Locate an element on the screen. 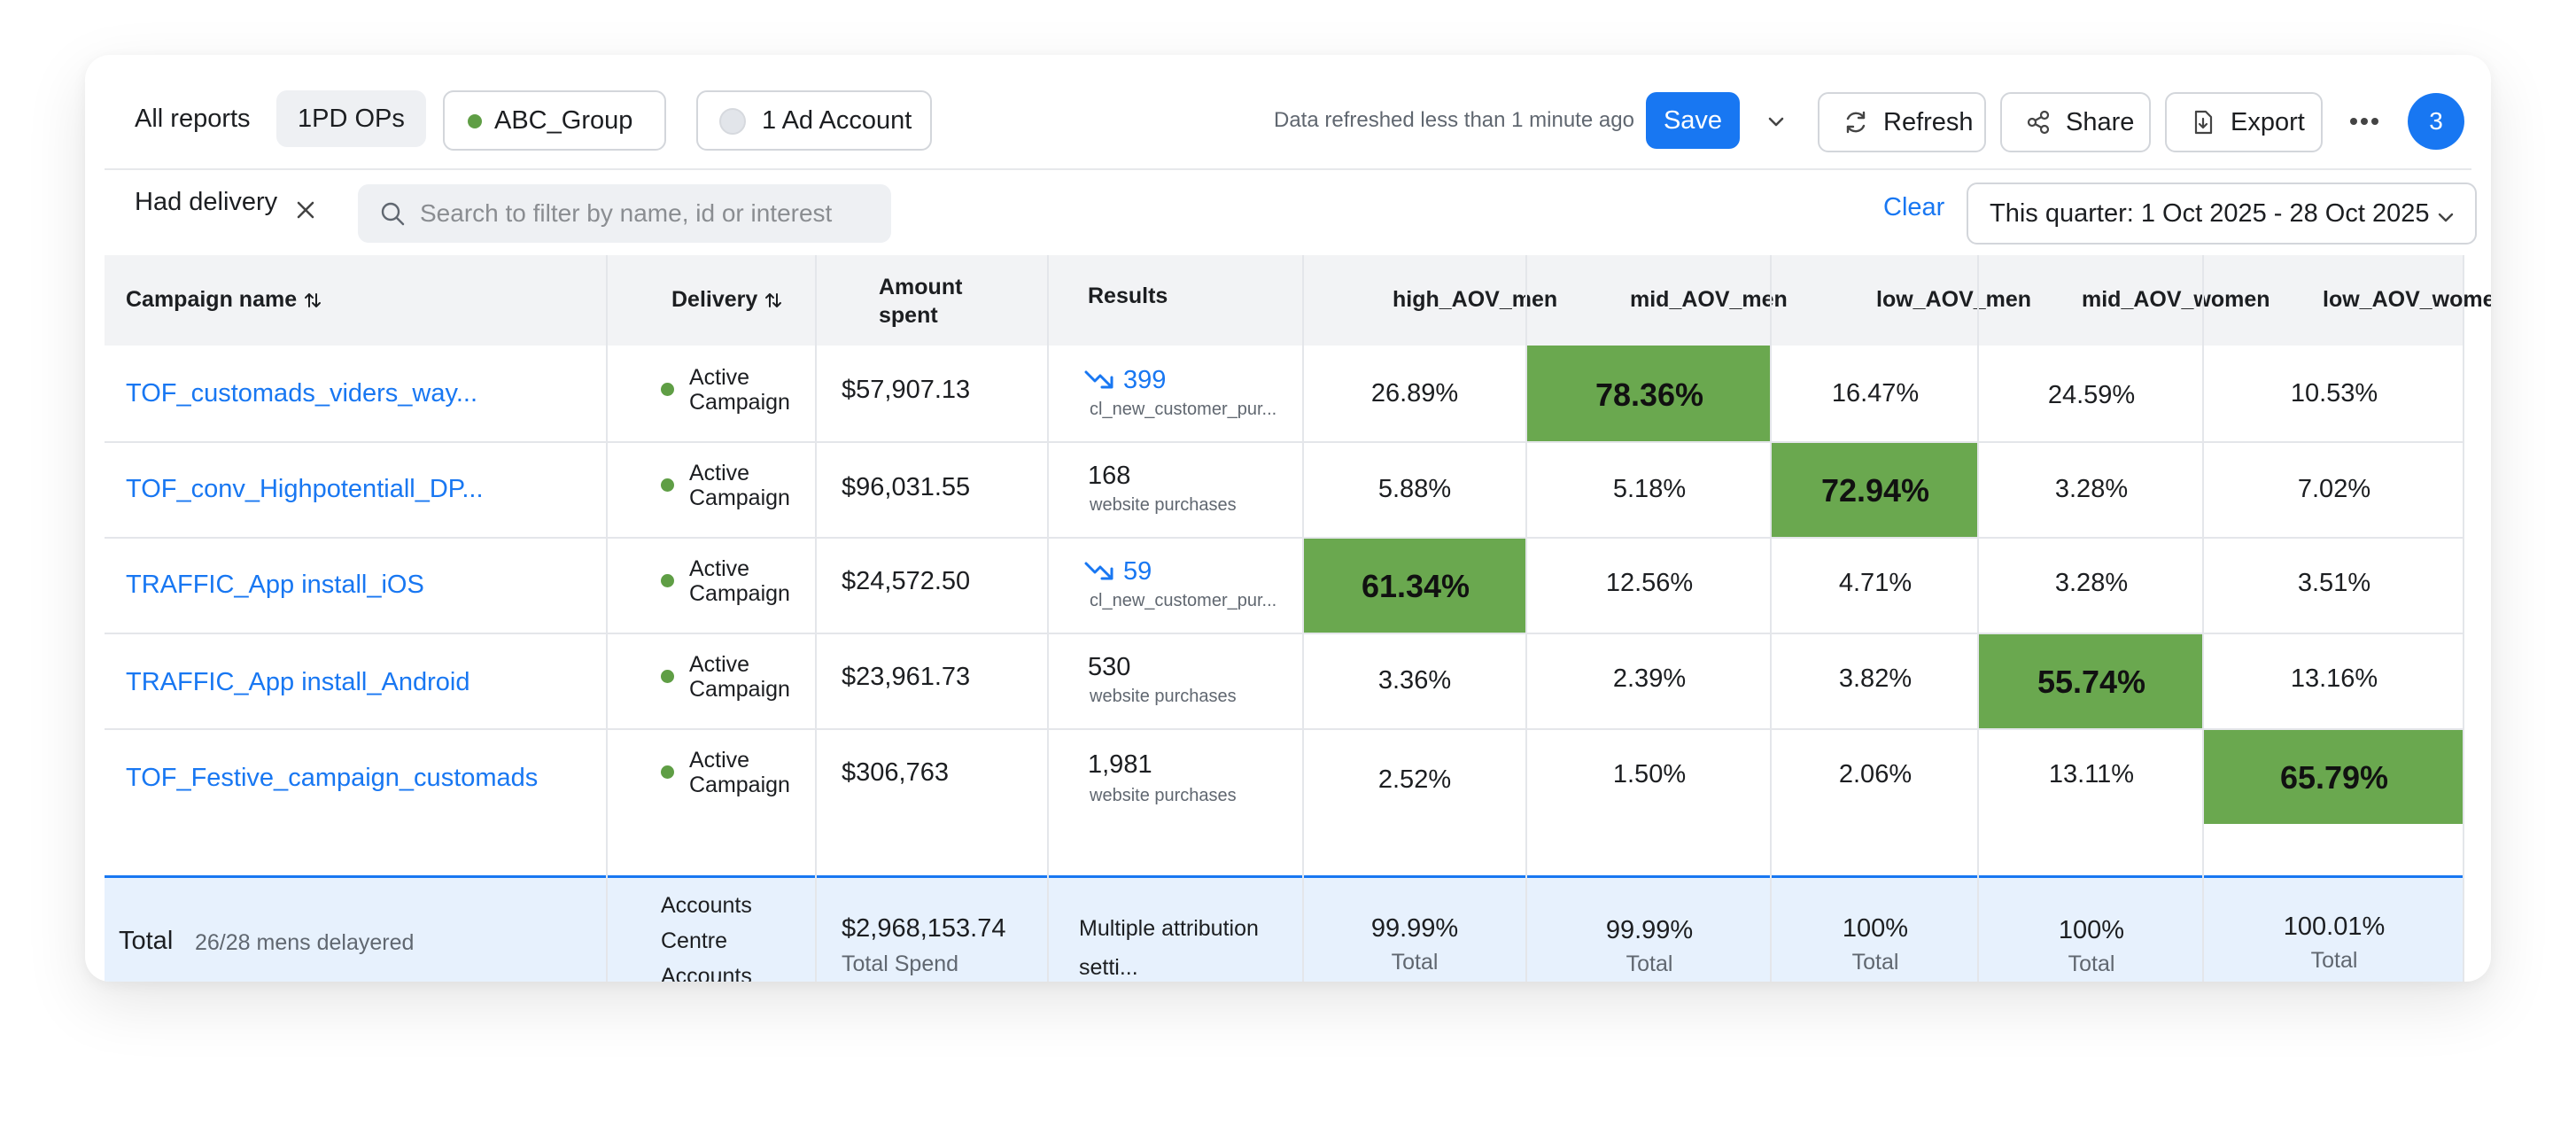  pct-mid-aov-men: 78.36% is located at coordinates (1649, 395).